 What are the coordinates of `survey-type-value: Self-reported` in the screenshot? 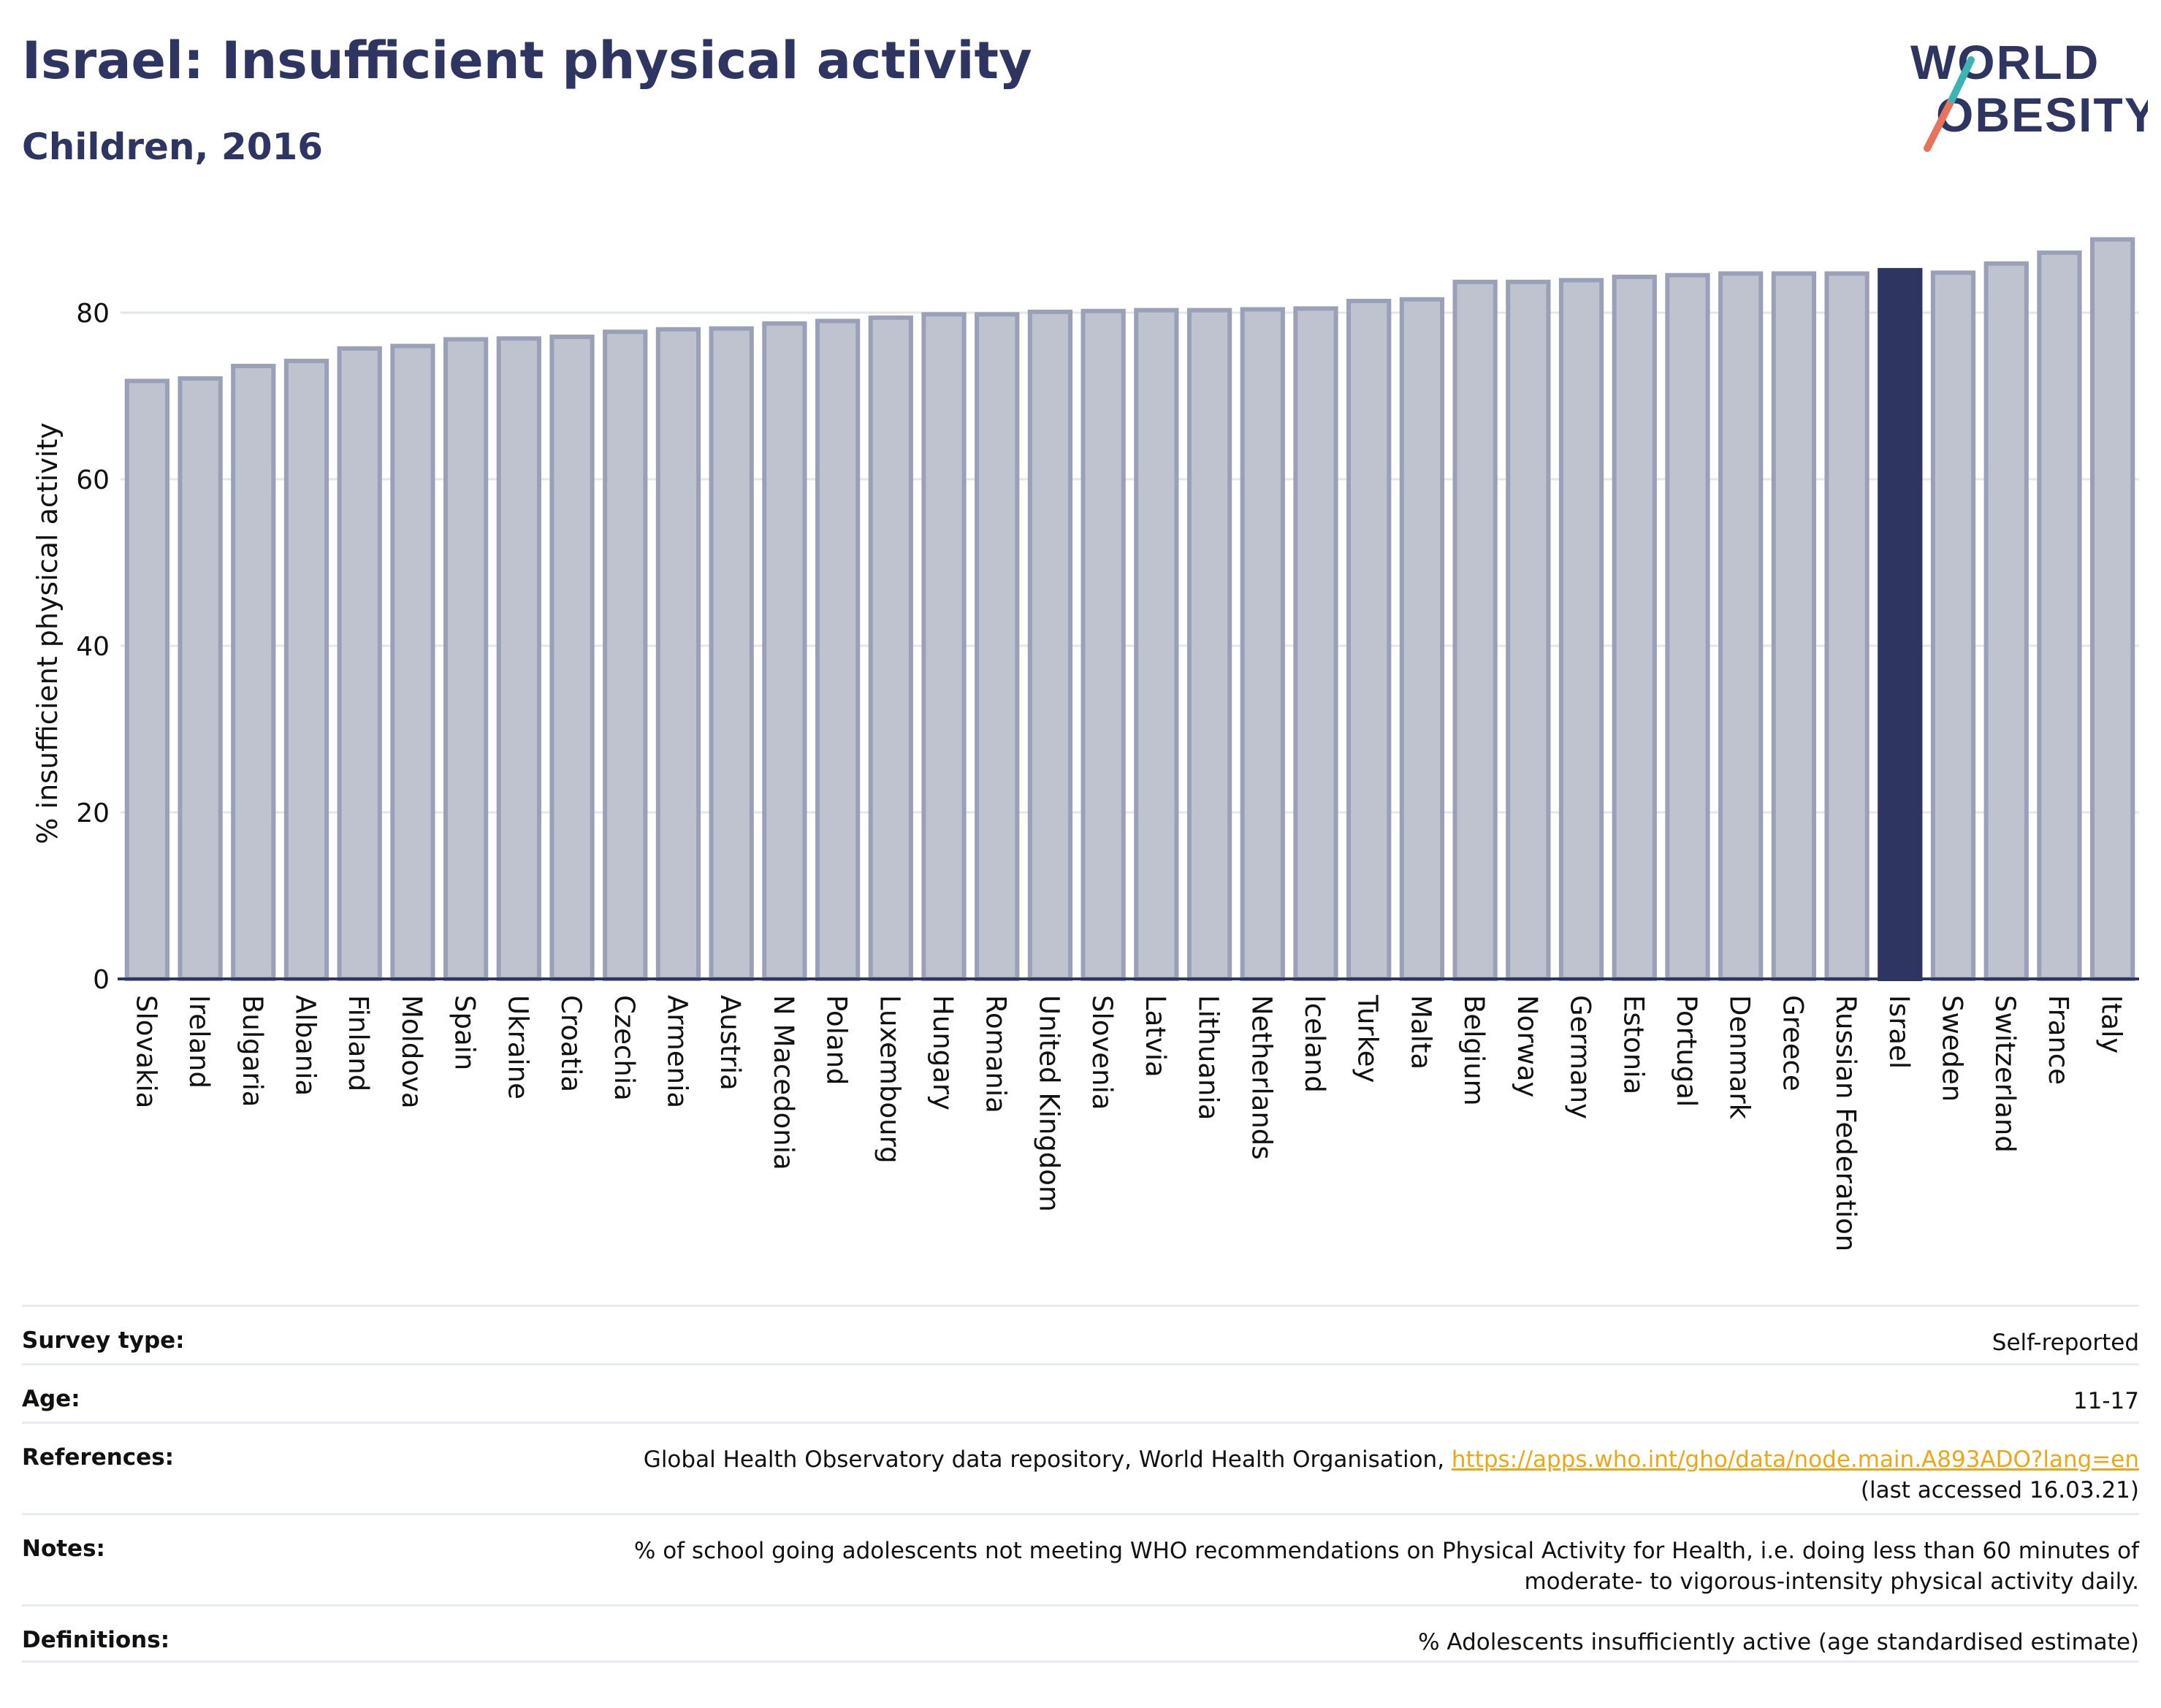 It's located at (2065, 1343).